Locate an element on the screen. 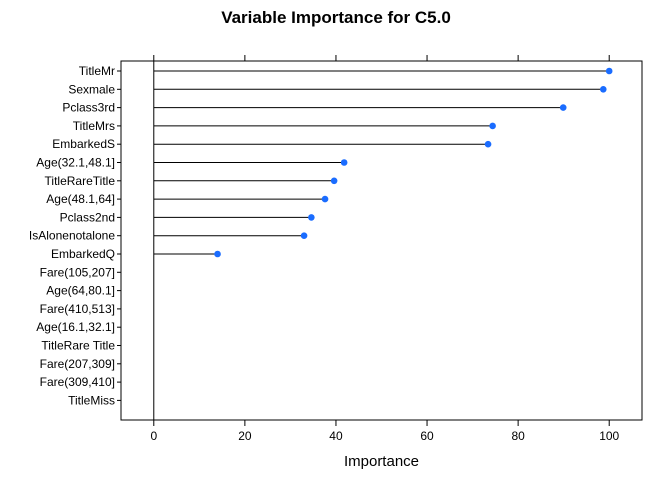 The height and width of the screenshot is (480, 672). category-label: Age(32.1,48.1] is located at coordinates (75, 163).